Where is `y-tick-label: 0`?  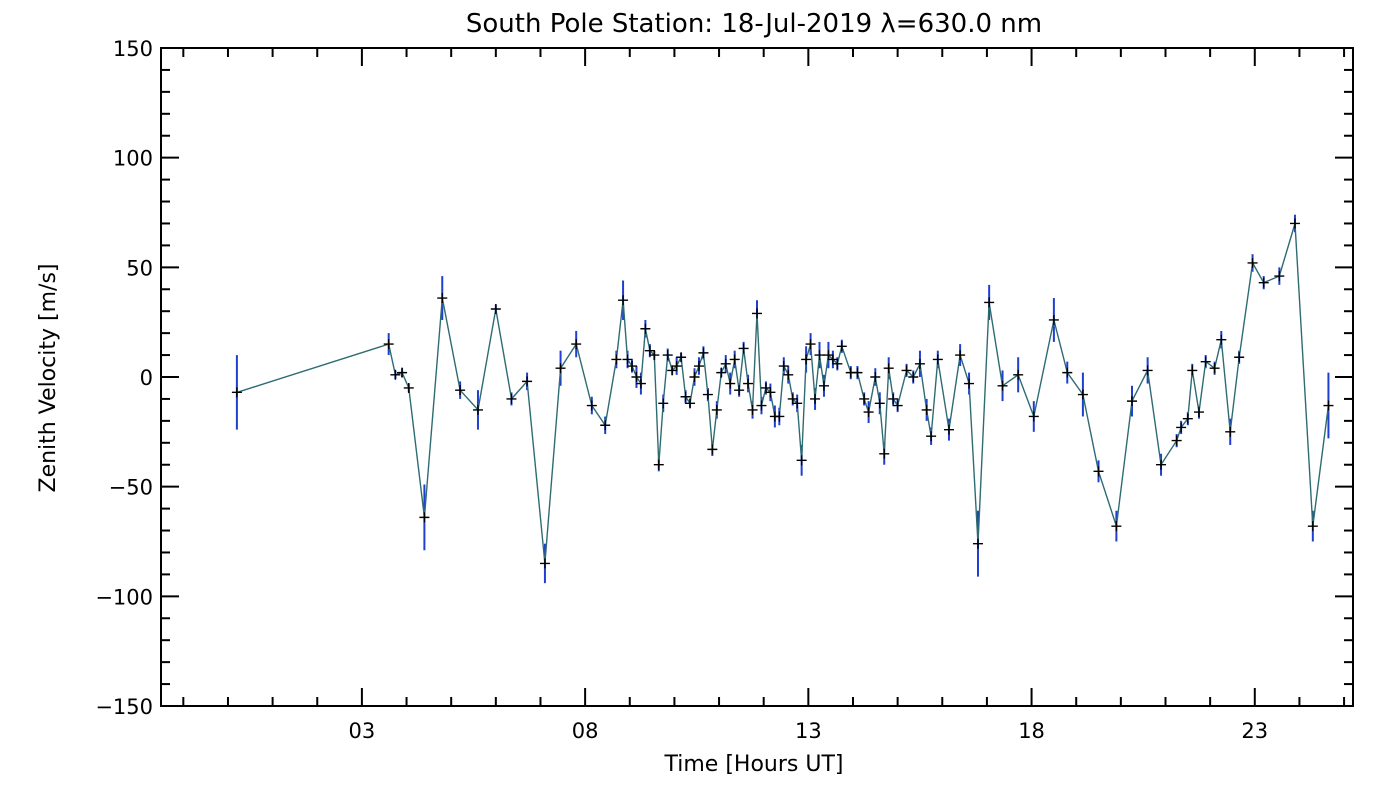
y-tick-label: 0 is located at coordinates (146, 378).